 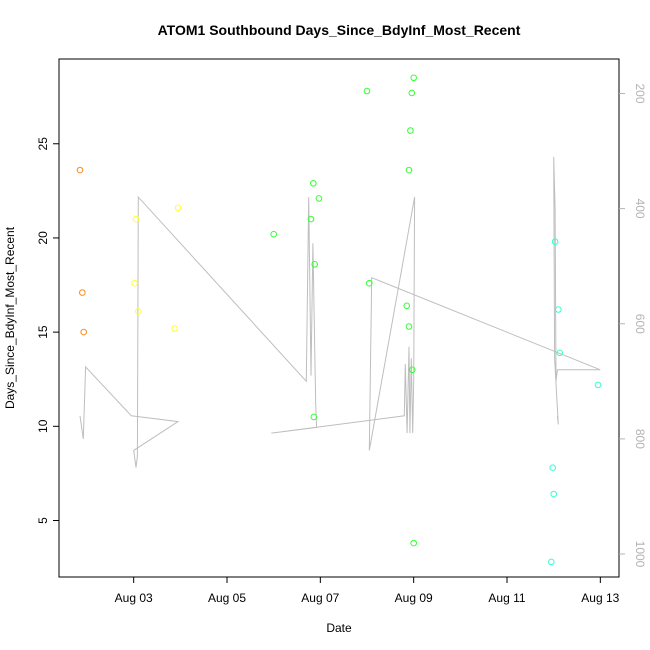 What do you see at coordinates (367, 591) in the screenshot?
I see `x-axis: Aug 03 Aug 05 Aug 07 Aug 09 Aug 11 Aug 13` at bounding box center [367, 591].